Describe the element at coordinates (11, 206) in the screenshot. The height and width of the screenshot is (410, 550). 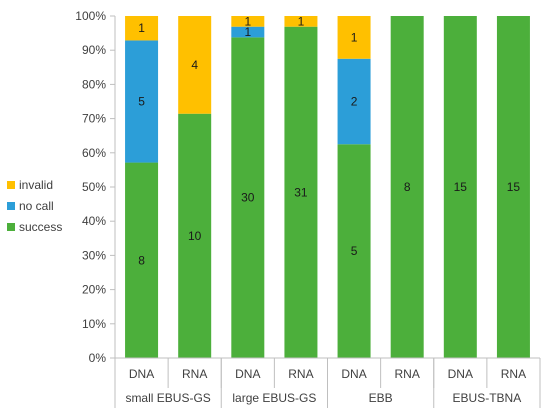
I see `legend-swatch-no-call` at that location.